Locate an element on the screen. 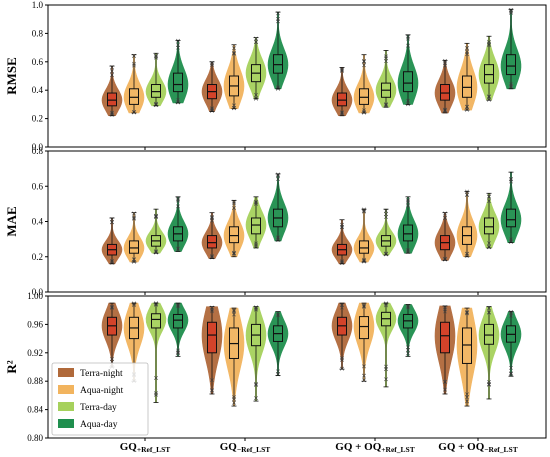 The width and height of the screenshot is (550, 457). x-category-label-0: GQ+Ref_LST is located at coordinates (145, 447).